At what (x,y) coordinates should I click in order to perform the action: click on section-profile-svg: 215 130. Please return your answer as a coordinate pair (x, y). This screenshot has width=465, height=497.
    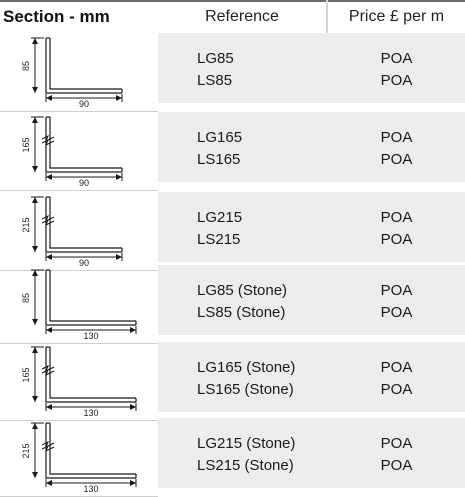
    Looking at the image, I should click on (79, 458).